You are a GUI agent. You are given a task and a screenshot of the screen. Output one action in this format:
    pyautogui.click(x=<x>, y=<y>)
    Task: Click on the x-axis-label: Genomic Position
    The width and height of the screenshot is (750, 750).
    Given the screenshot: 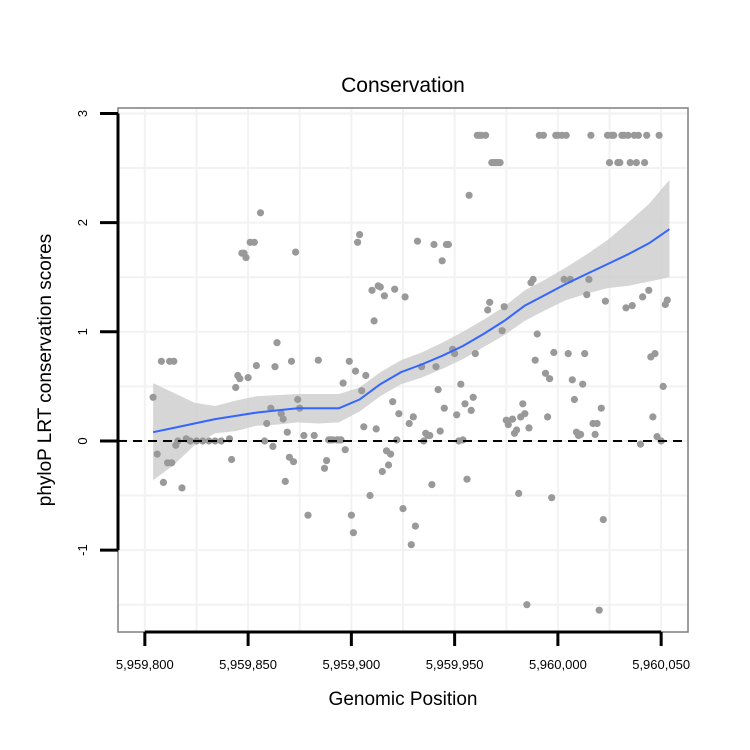 What is the action you would take?
    pyautogui.click(x=403, y=699)
    